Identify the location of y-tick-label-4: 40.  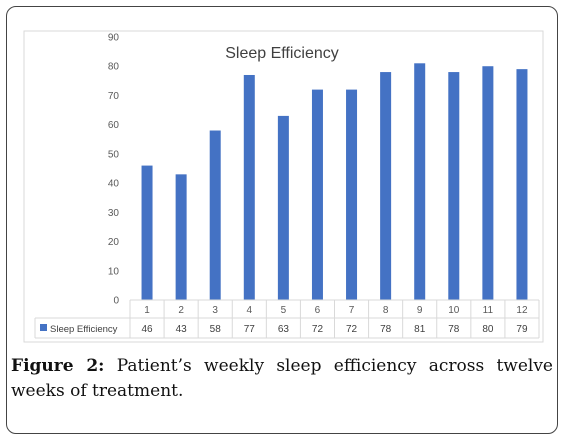
(114, 184).